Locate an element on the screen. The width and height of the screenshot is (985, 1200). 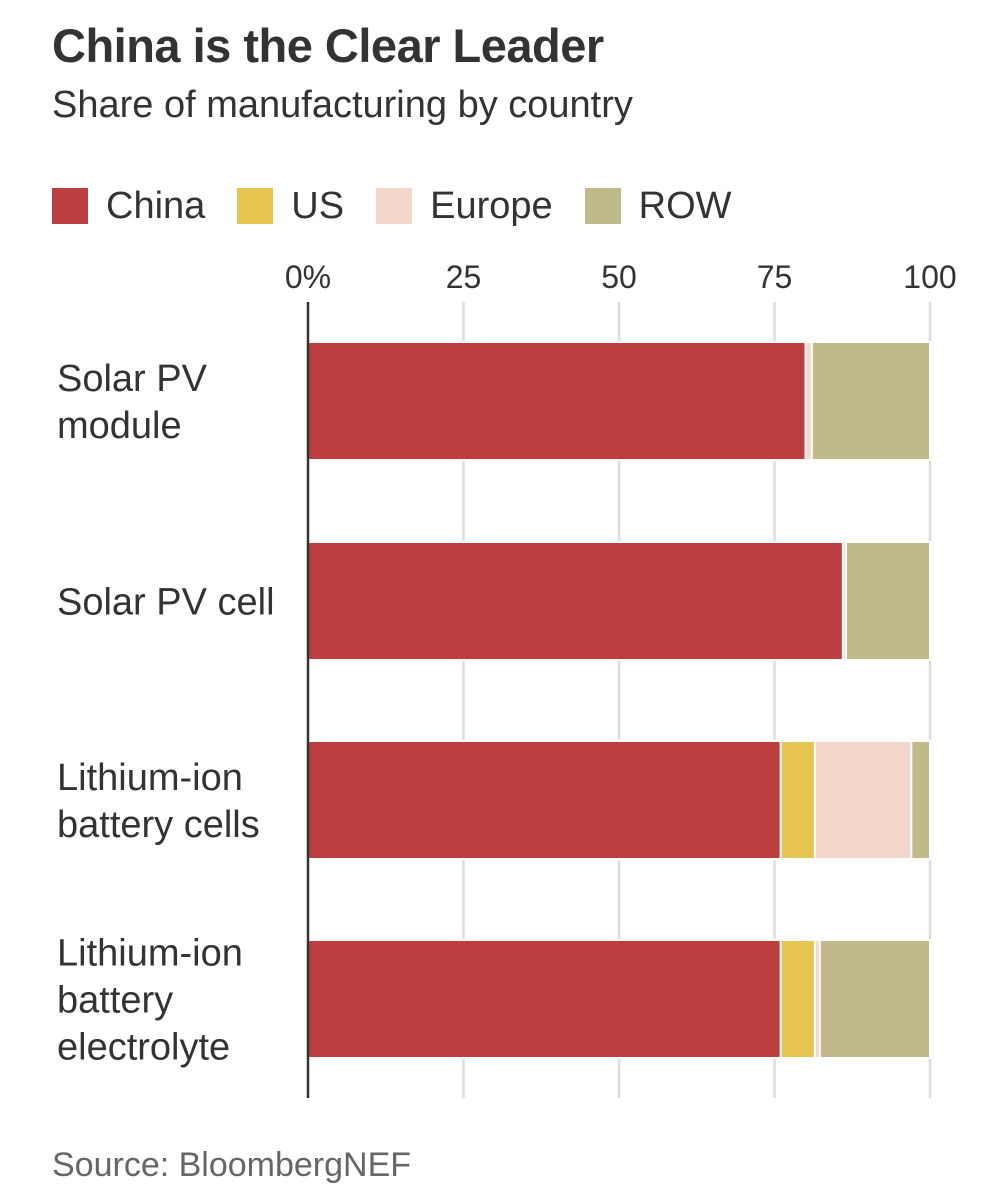
legend-label-china: China is located at coordinates (156, 205).